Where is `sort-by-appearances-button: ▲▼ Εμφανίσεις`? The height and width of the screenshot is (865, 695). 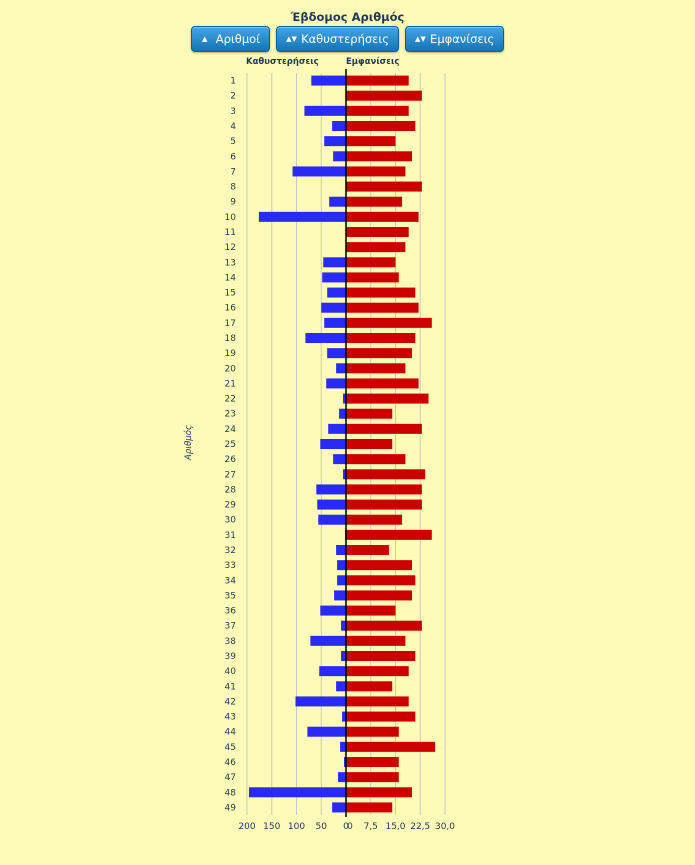
sort-by-appearances-button: ▲▼ Εμφανίσεις is located at coordinates (455, 39).